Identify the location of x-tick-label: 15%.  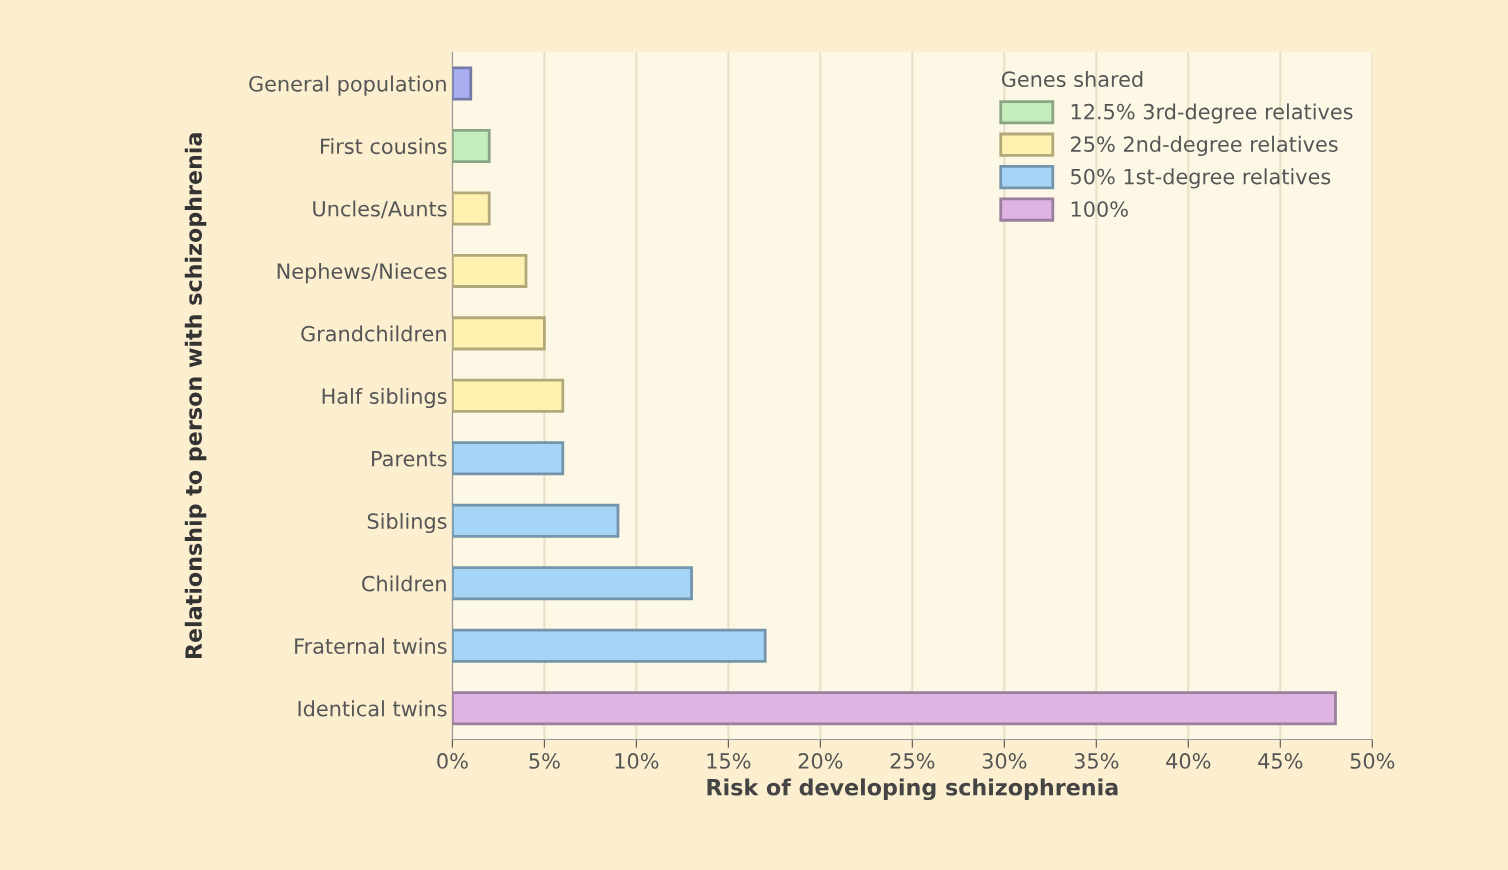
(729, 761).